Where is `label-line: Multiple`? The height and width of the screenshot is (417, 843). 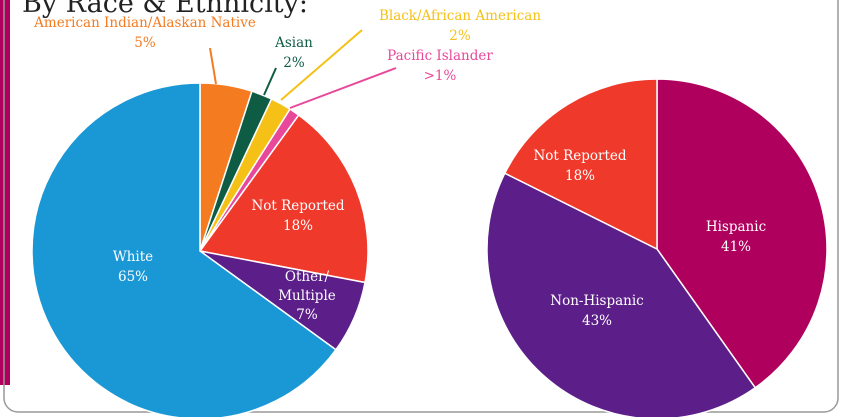 label-line: Multiple is located at coordinates (307, 296).